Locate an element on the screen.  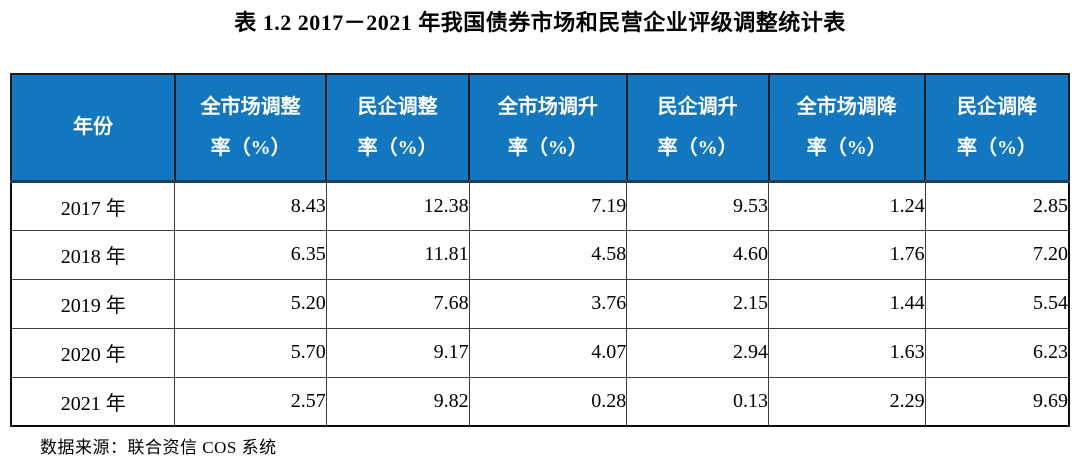
source-note: 数据来源：联合资信 COS 系统 is located at coordinates (158, 447).